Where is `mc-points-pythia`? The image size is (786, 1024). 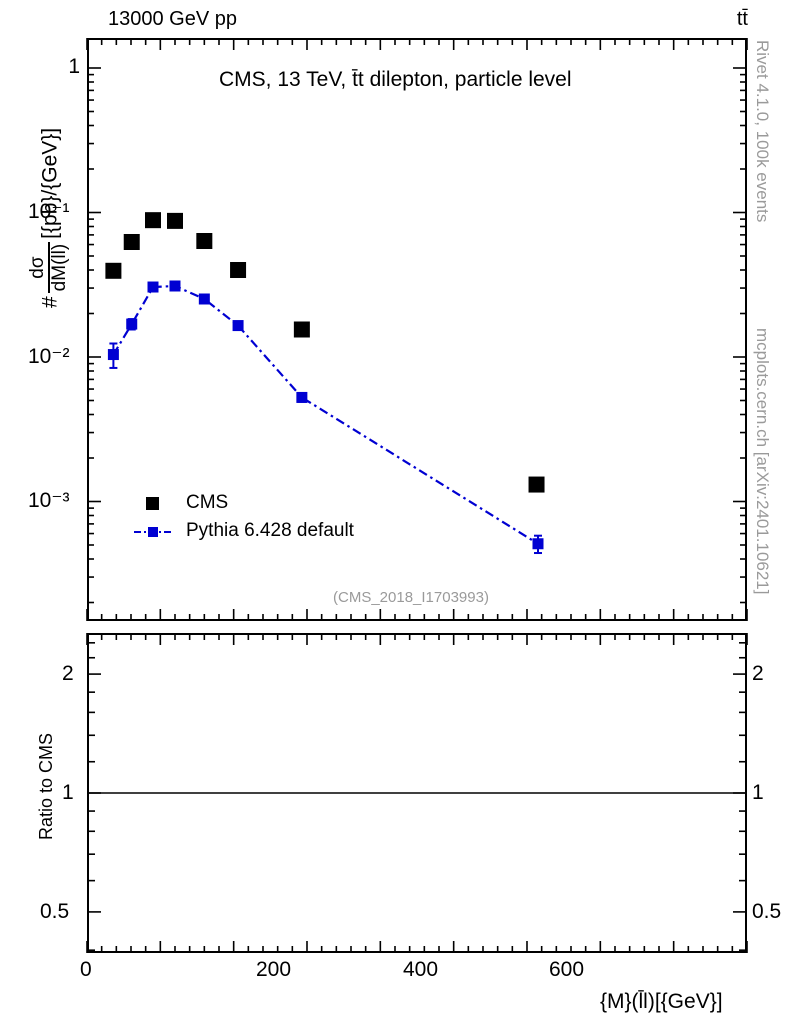
mc-points-pythia is located at coordinates (325, 415).